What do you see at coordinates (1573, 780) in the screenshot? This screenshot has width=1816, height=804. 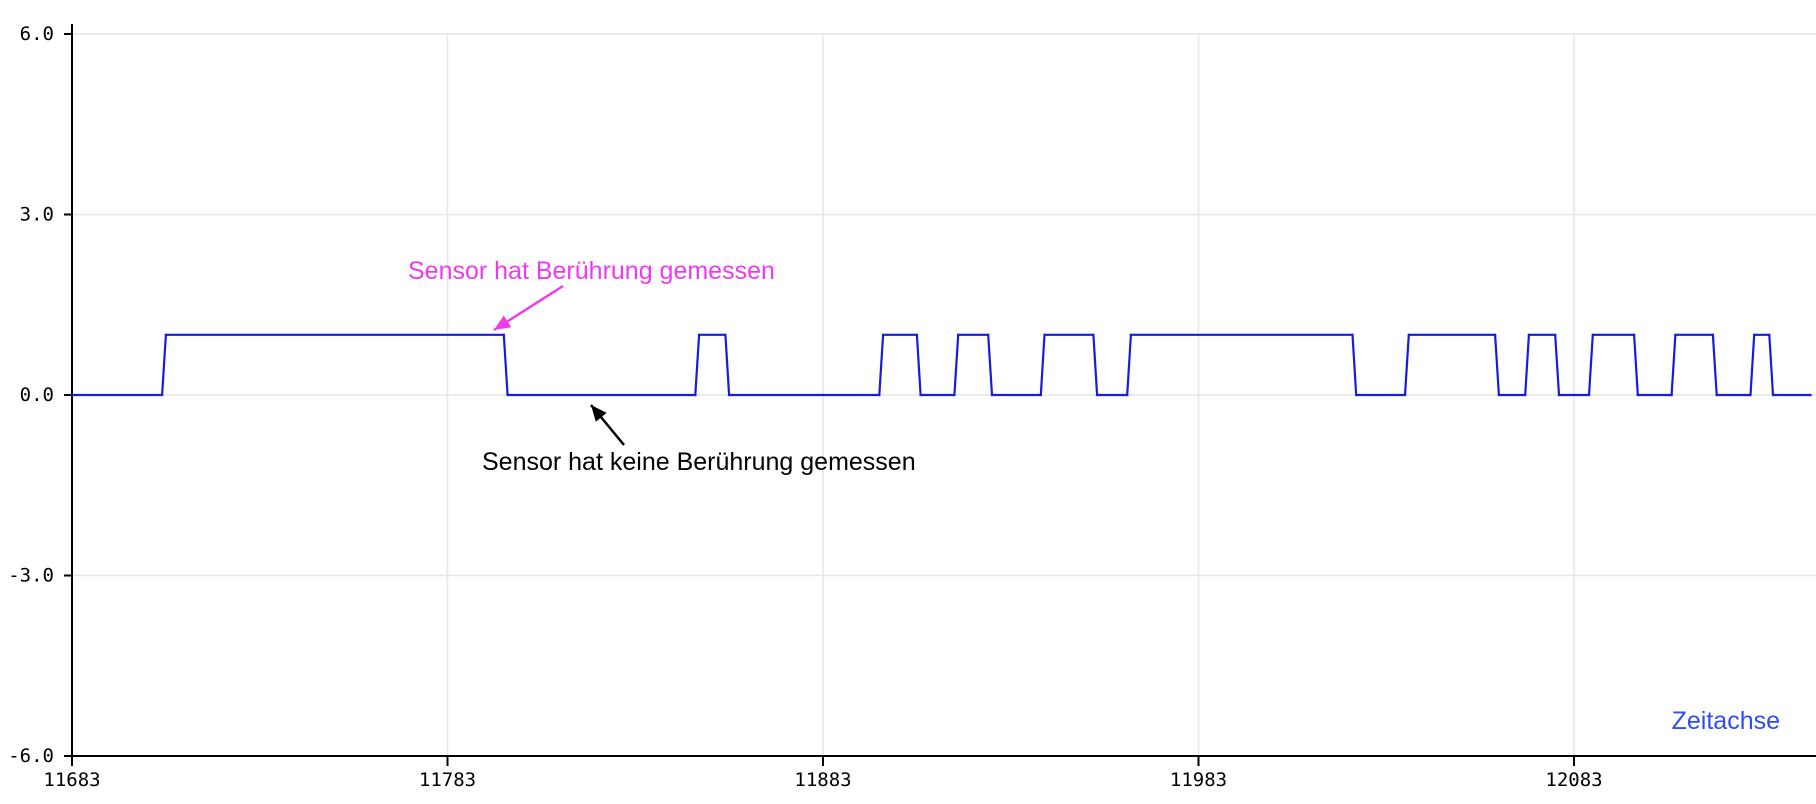 I see `x-tick-label: 12083` at bounding box center [1573, 780].